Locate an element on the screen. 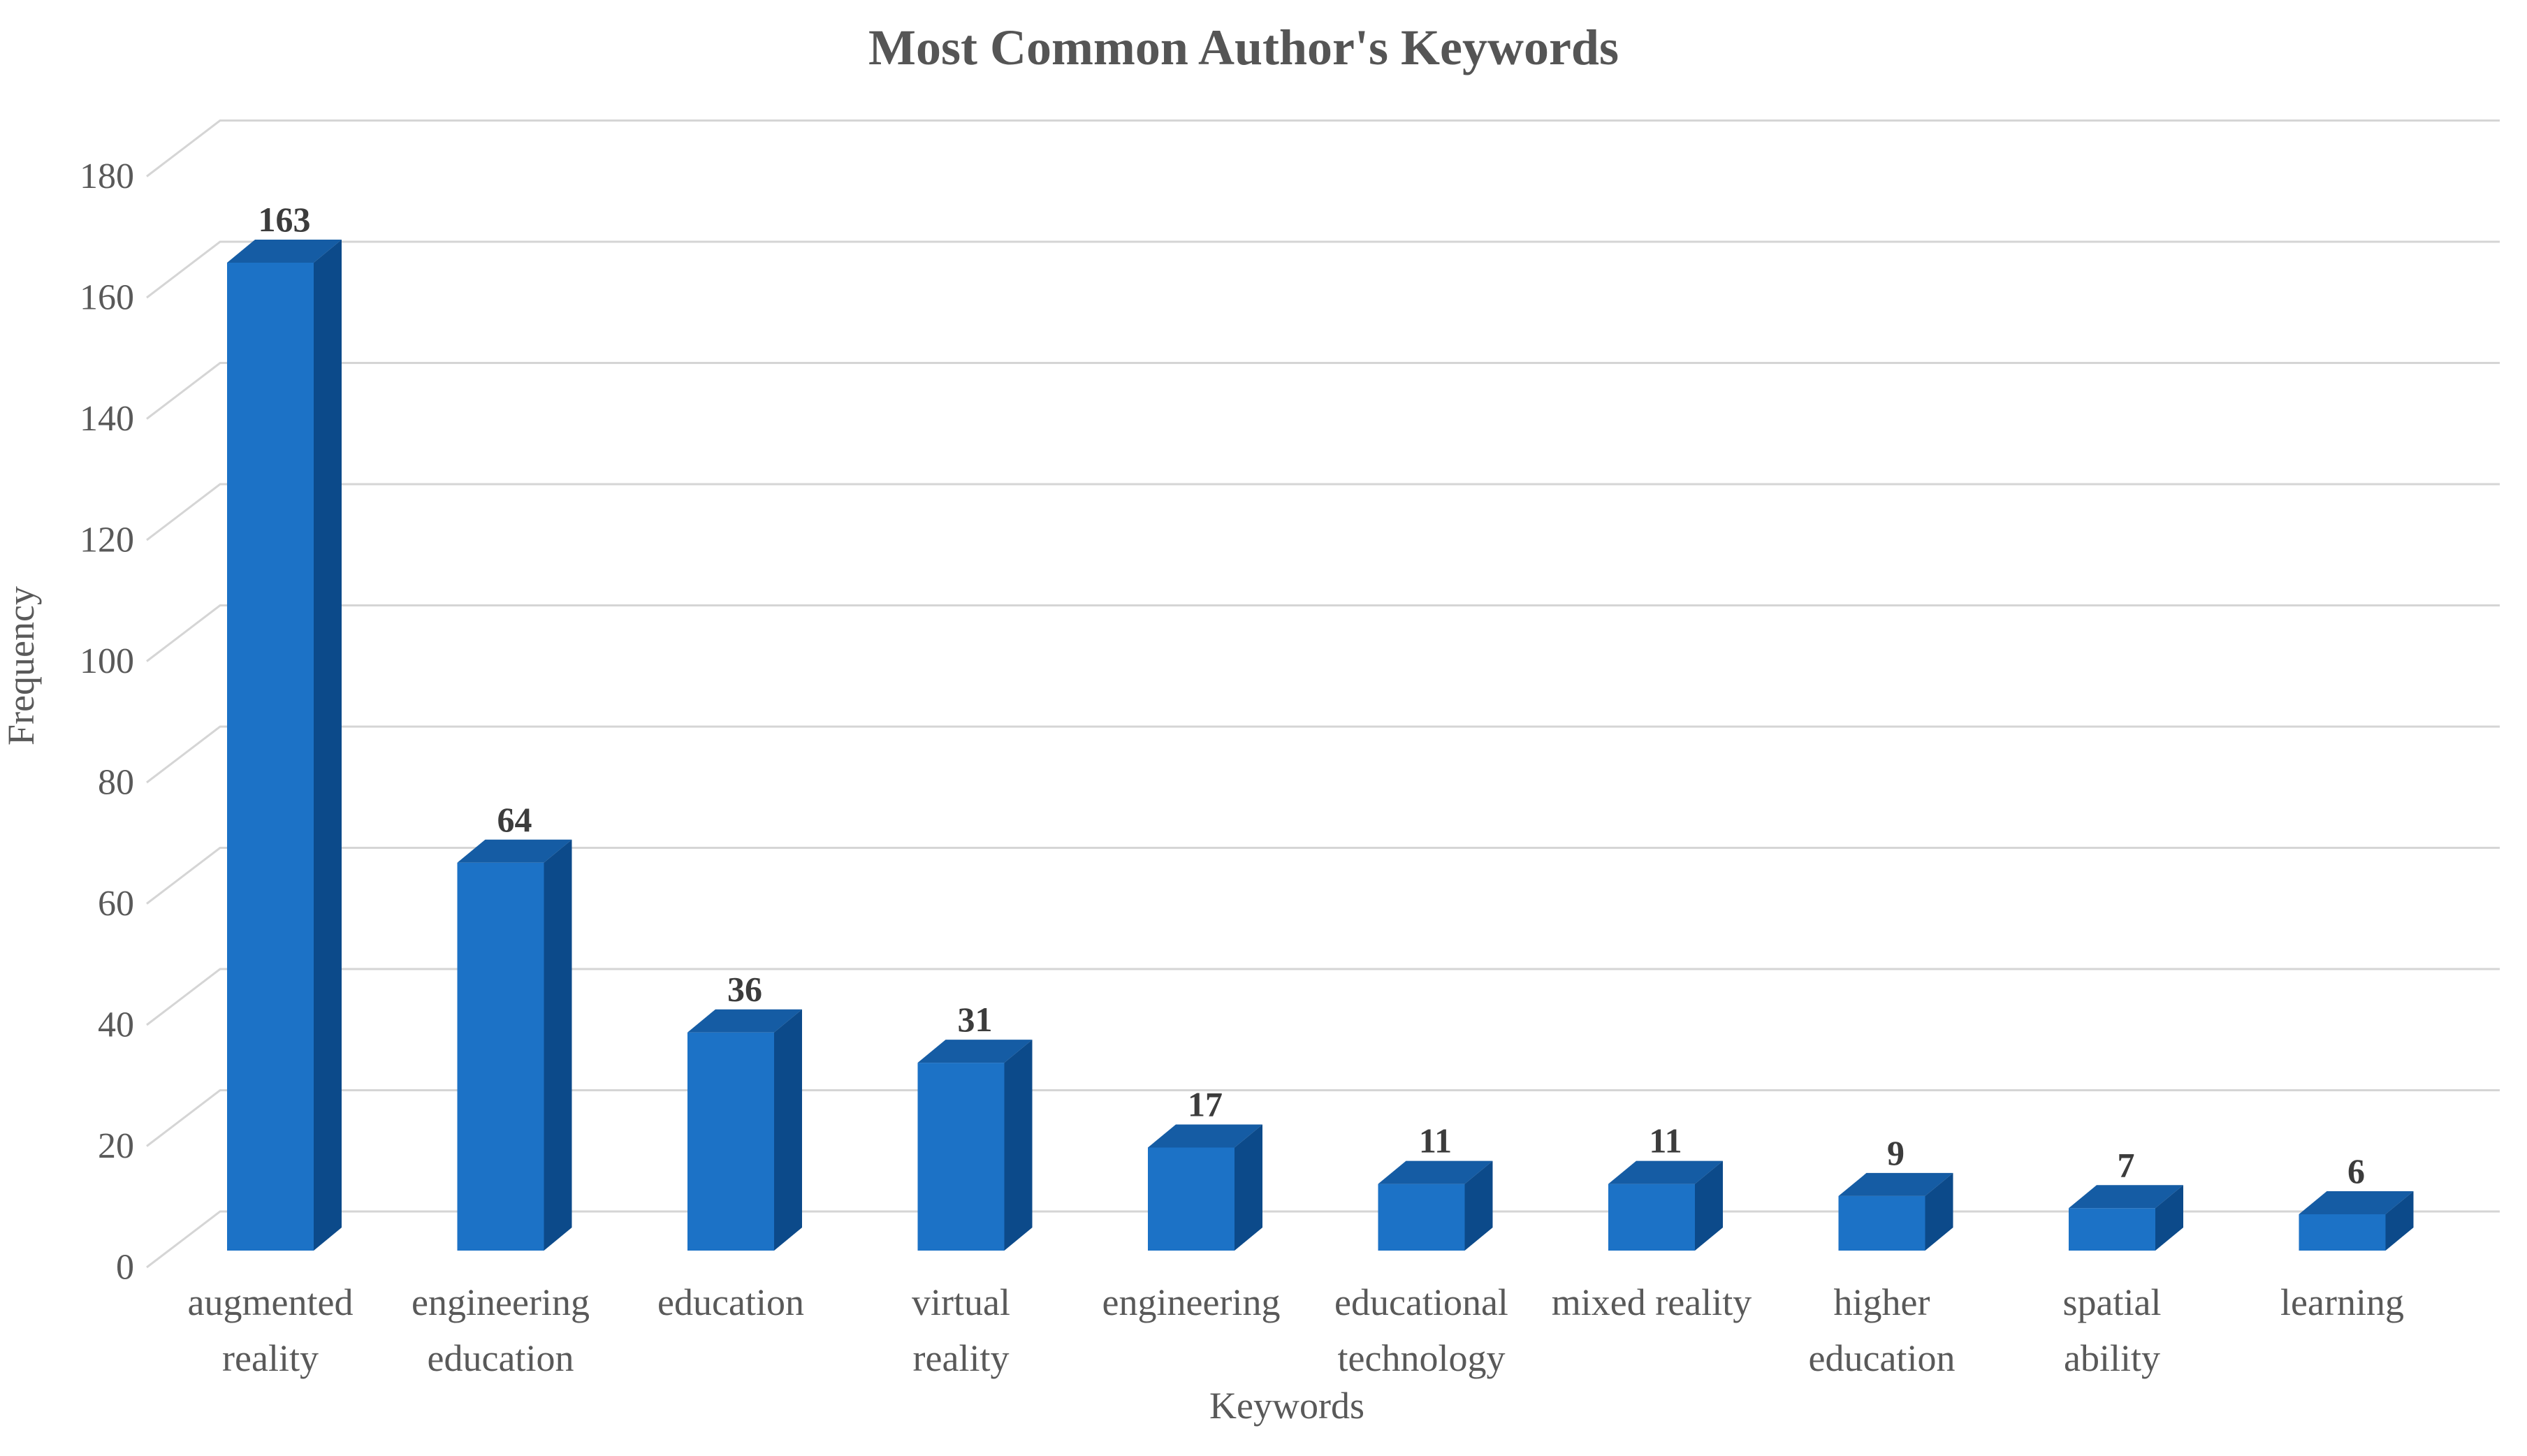  bar-educational-technology is located at coordinates (1435, 1205).